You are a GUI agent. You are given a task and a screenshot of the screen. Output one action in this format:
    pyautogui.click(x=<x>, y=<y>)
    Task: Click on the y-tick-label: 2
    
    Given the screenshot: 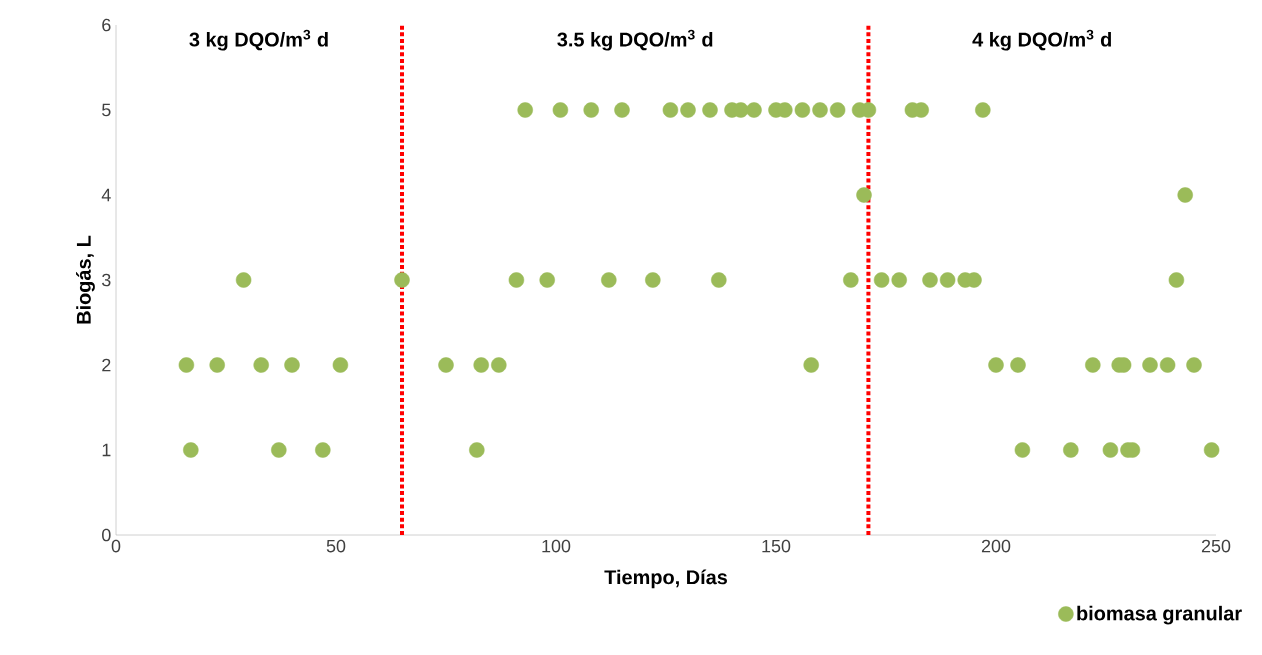 What is the action you would take?
    pyautogui.click(x=106, y=365)
    